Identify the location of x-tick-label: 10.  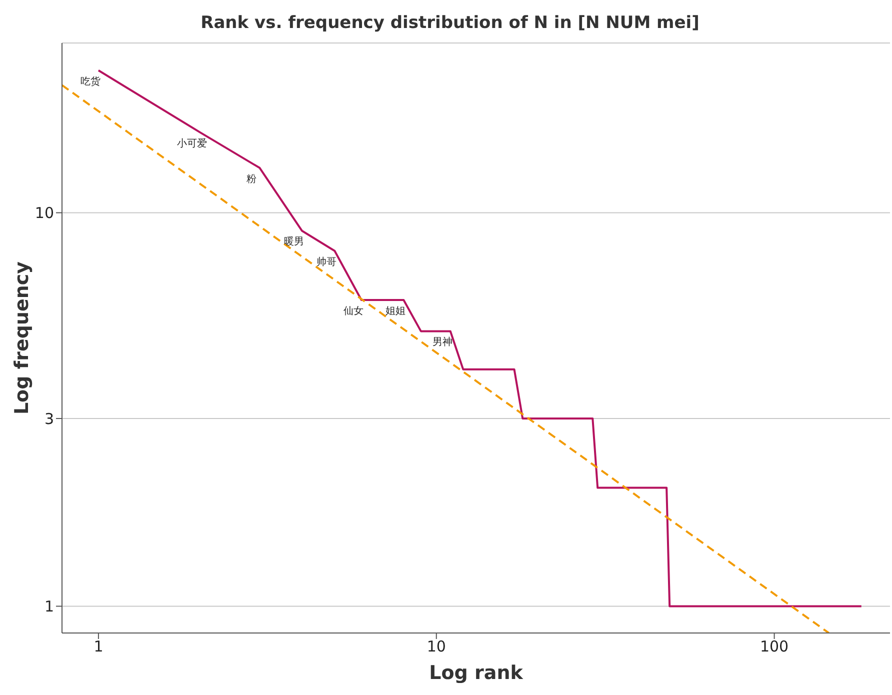
(436, 647).